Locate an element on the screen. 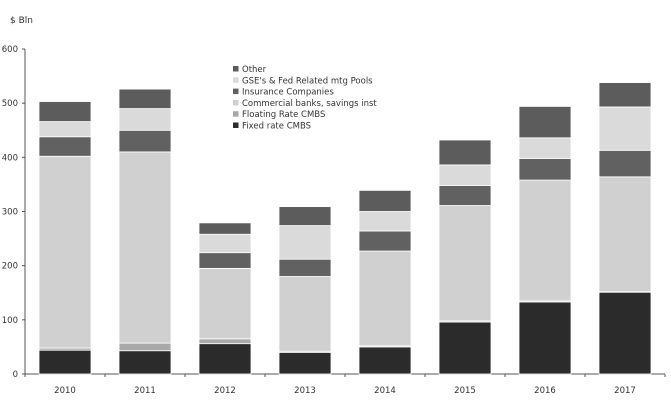 The width and height of the screenshot is (671, 406). x-tick-label: 2013 is located at coordinates (305, 391).